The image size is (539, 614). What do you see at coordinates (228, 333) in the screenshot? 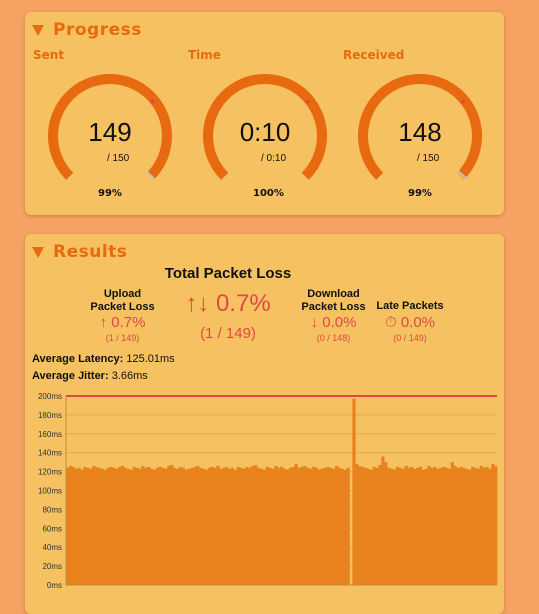
I see `total-loss-count: (1 / 149)` at bounding box center [228, 333].